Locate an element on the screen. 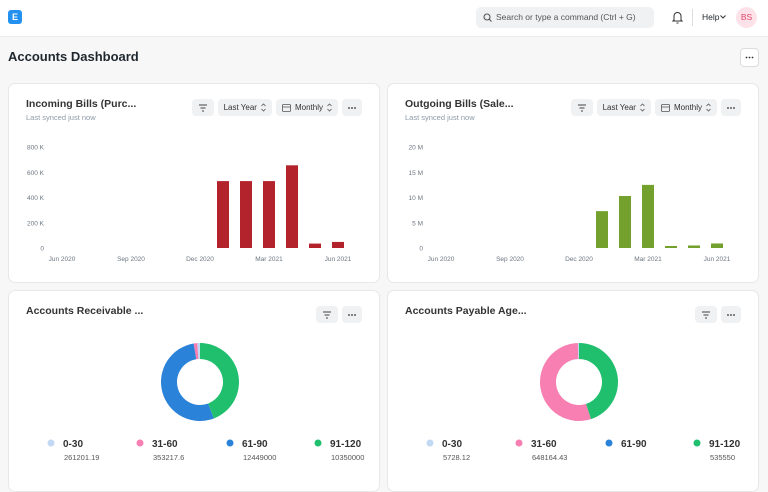 The width and height of the screenshot is (768, 492). card-actions: Last Year Monthly is located at coordinates (655, 107).